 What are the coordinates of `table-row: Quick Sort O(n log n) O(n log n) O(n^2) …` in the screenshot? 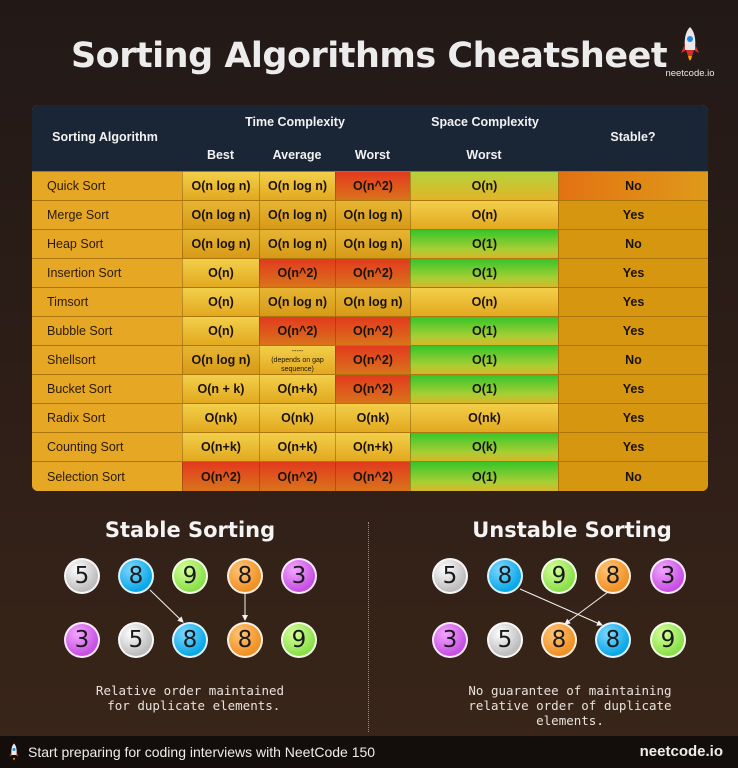 It's located at (370, 185).